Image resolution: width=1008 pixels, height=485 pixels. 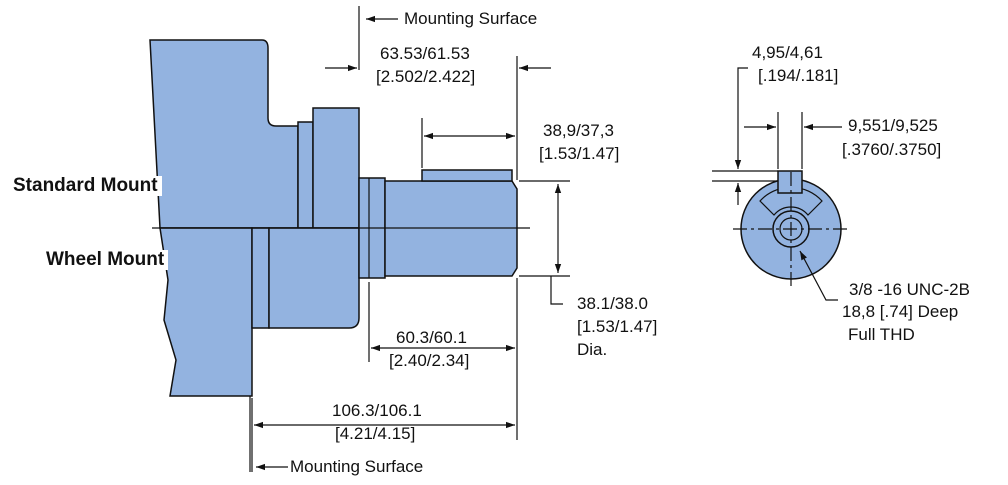 I want to click on flange-standard, so click(x=305, y=175).